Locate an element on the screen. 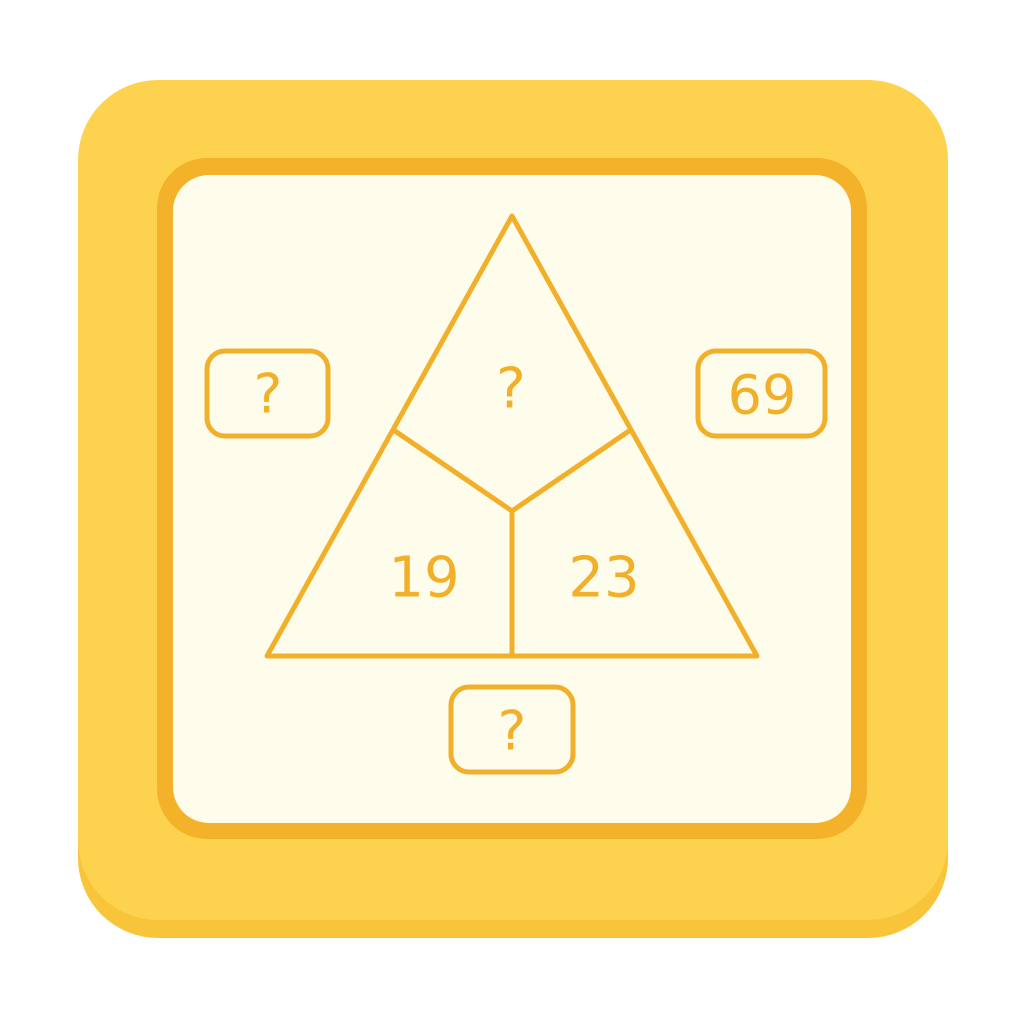  divider-left is located at coordinates (453, 471).